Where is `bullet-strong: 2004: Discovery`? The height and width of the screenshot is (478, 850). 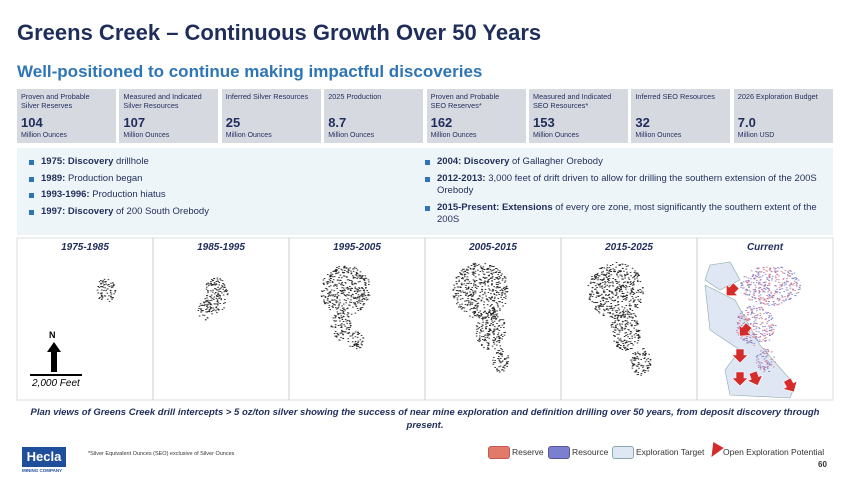 bullet-strong: 2004: Discovery is located at coordinates (473, 161).